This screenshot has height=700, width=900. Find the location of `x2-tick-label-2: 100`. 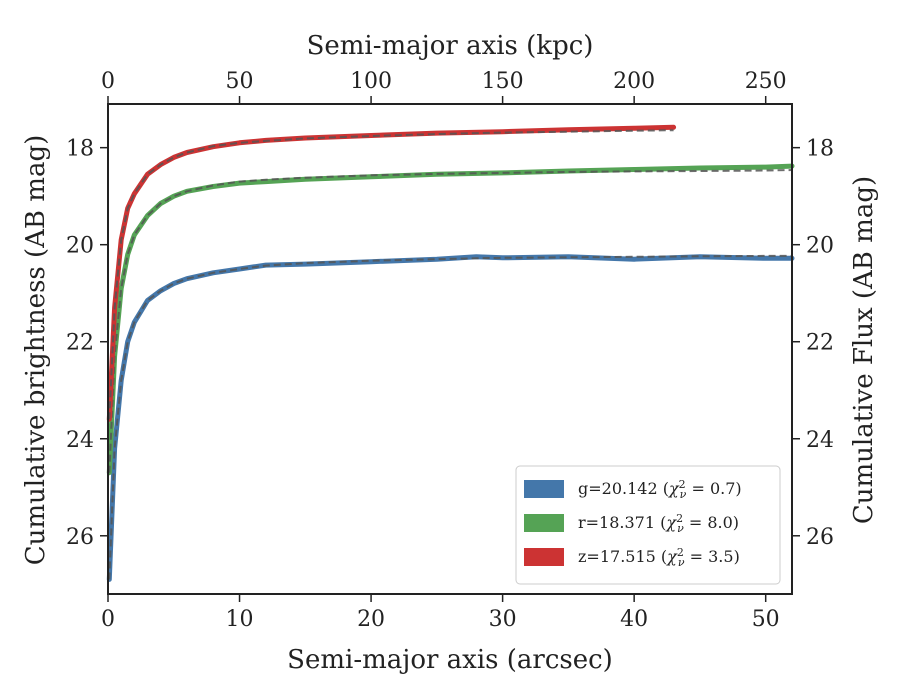

x2-tick-label-2: 100 is located at coordinates (371, 81).